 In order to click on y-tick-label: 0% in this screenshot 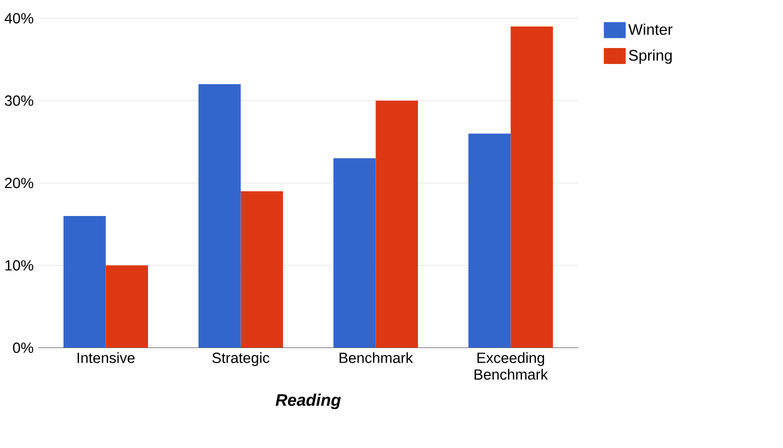, I will do `click(23, 348)`.